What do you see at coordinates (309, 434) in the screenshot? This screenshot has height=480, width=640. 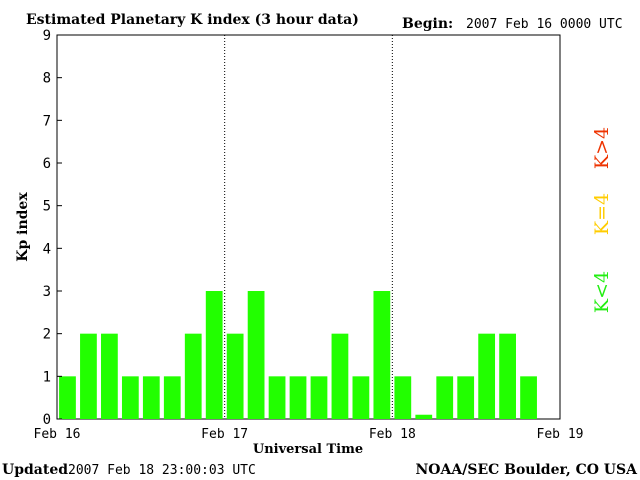 I see `x-axis-ticks: Feb 16 Feb 17 Feb 18 Feb 19` at bounding box center [309, 434].